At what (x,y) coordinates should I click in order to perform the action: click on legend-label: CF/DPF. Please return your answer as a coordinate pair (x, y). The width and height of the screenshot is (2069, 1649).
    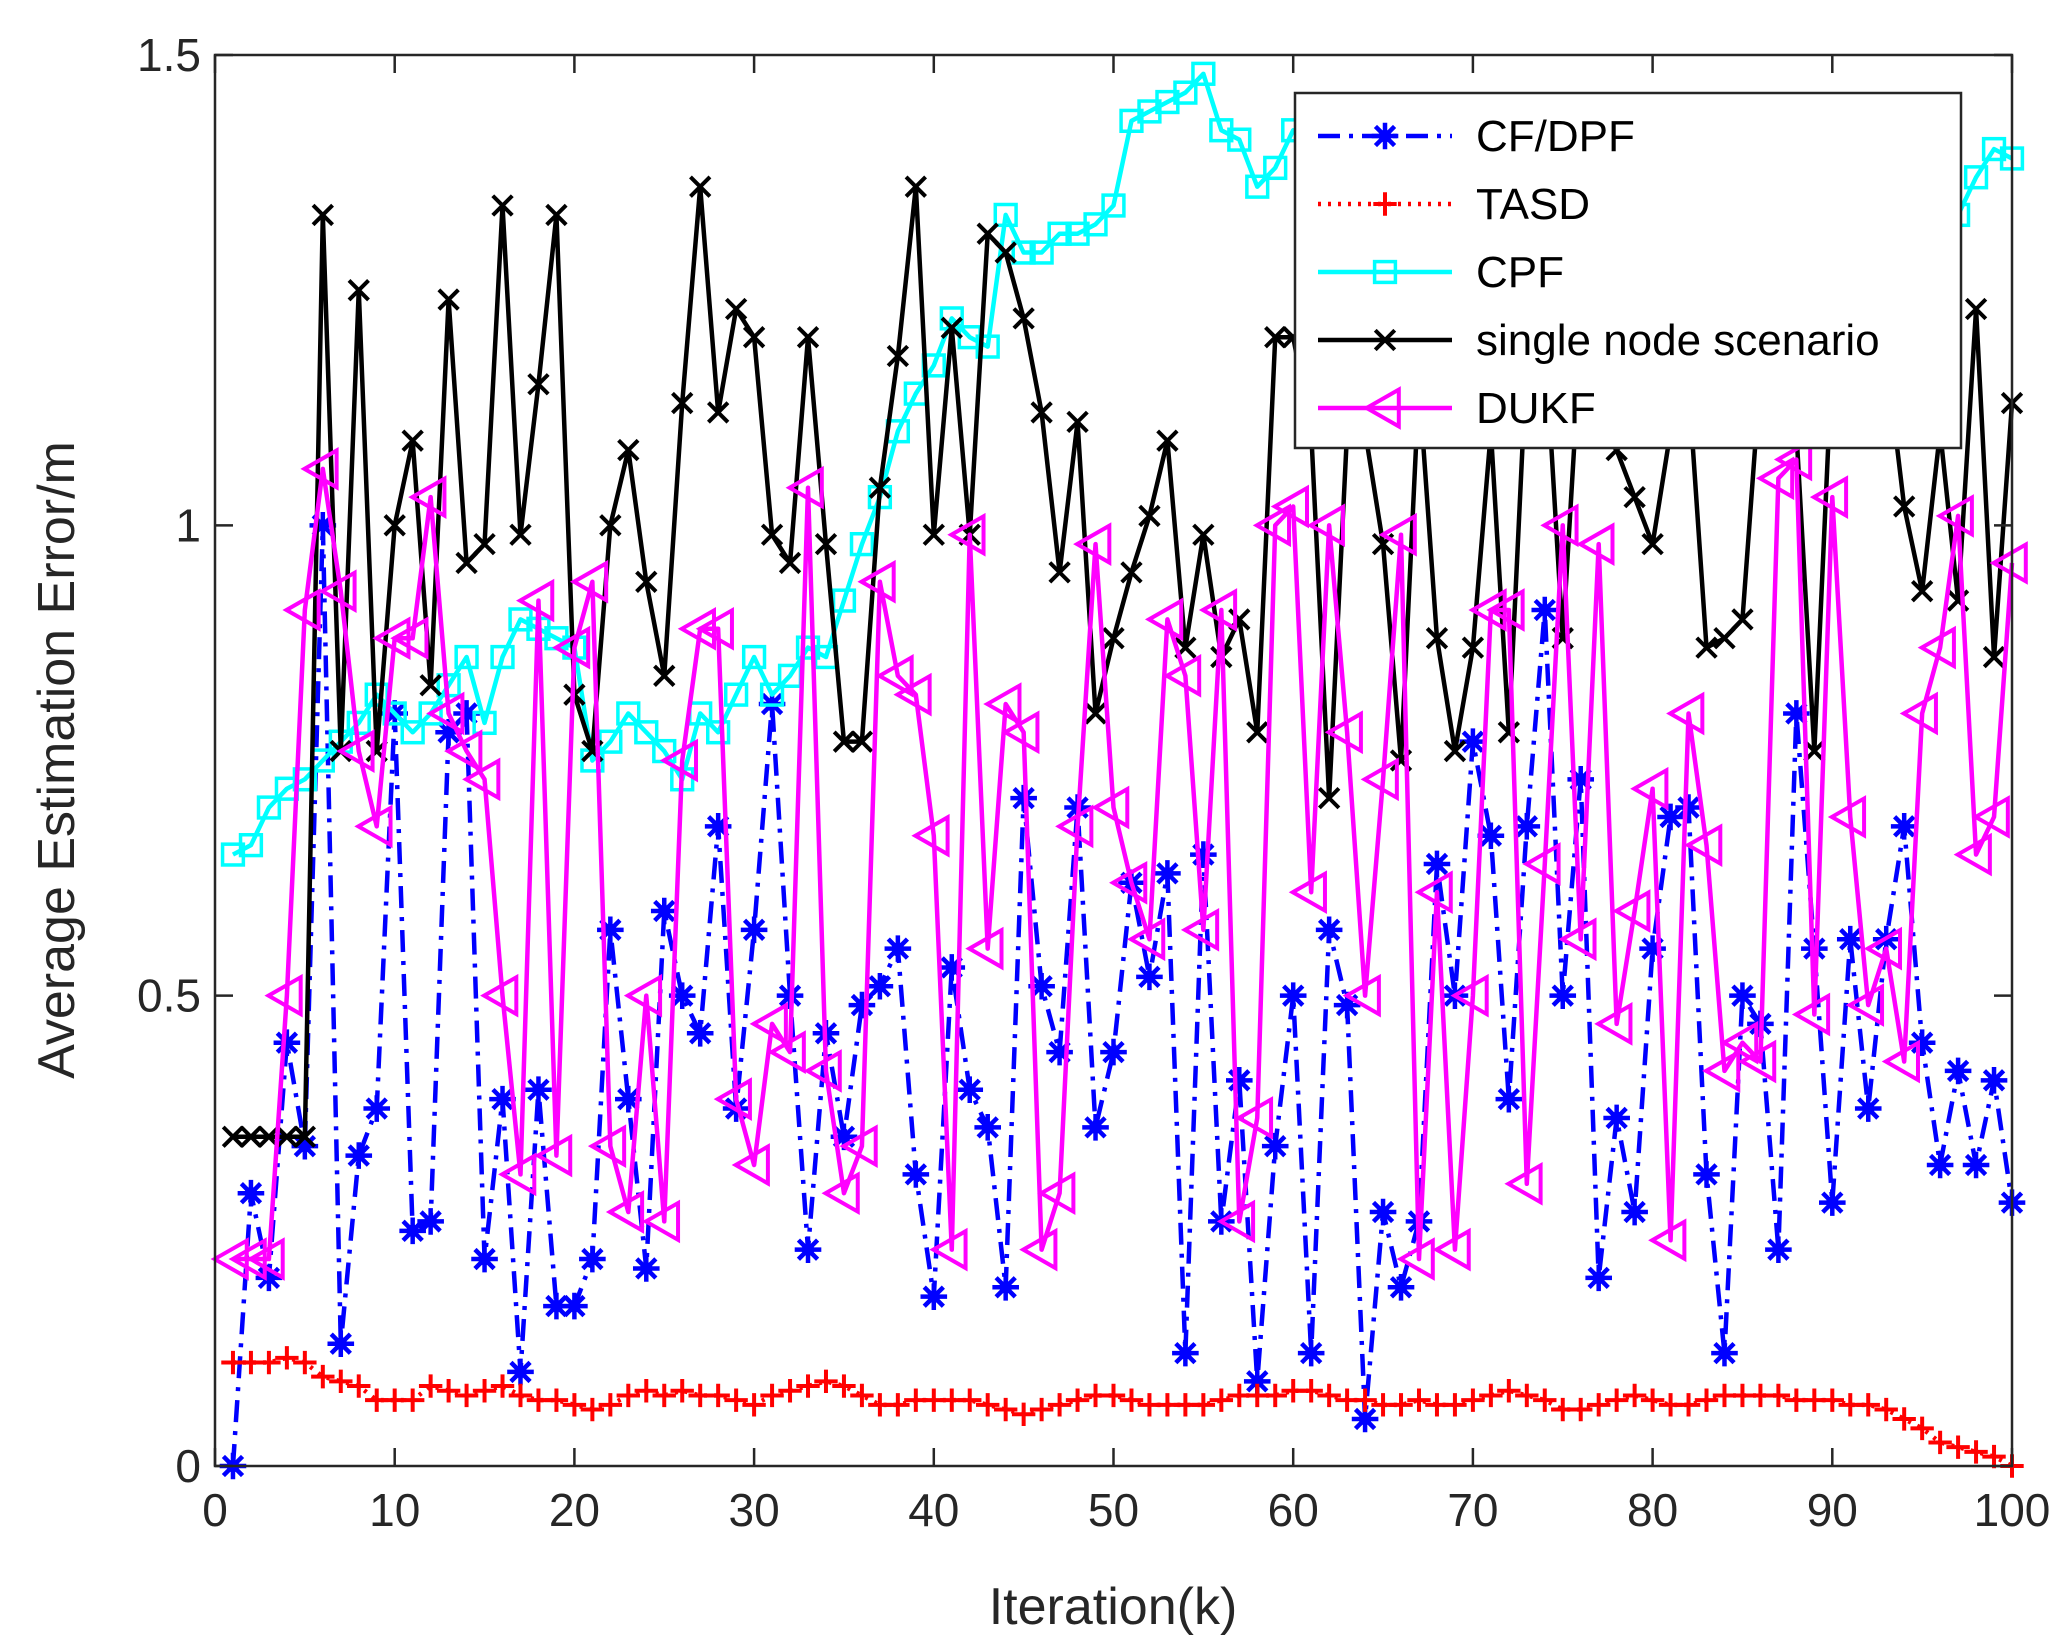
    Looking at the image, I should click on (1555, 136).